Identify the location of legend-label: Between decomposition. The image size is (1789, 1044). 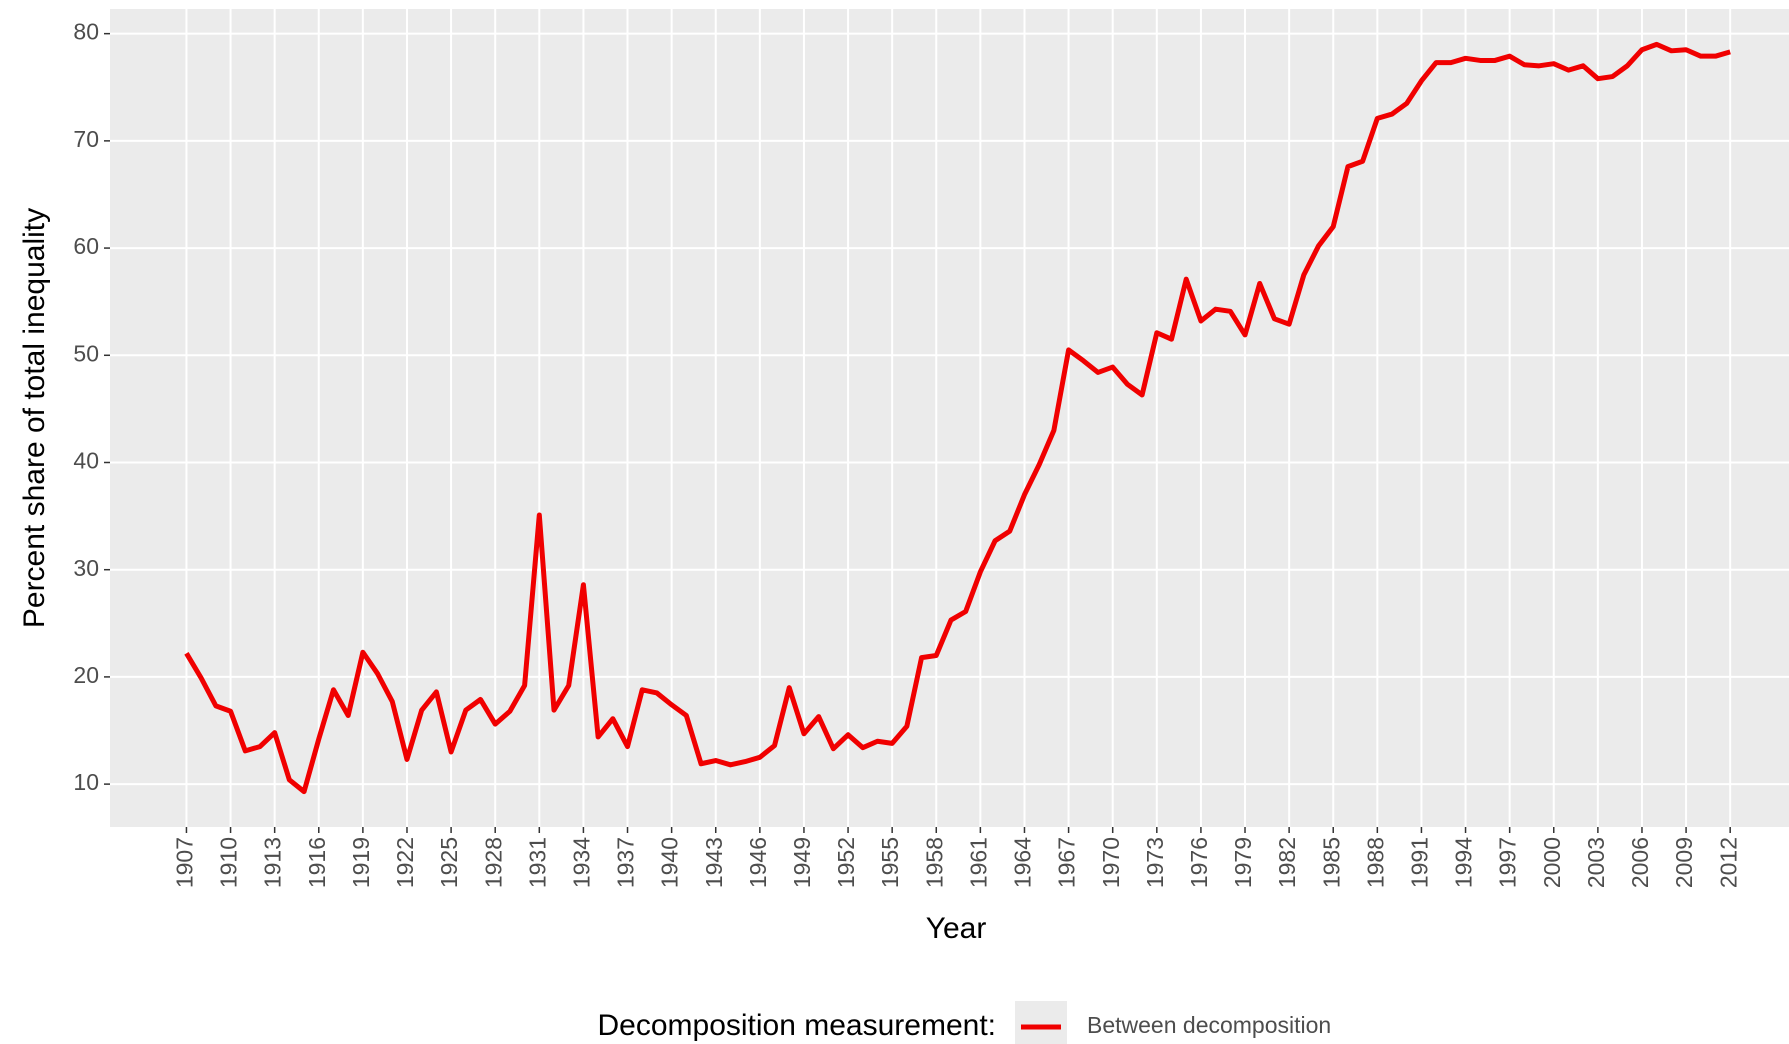
(1209, 1025).